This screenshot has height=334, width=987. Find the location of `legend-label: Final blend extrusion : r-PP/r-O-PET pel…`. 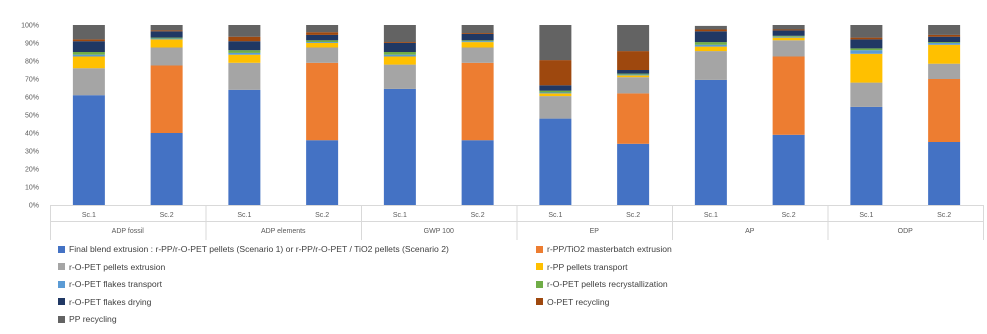

legend-label: Final blend extrusion : r-PP/r-O-PET pel… is located at coordinates (259, 249).